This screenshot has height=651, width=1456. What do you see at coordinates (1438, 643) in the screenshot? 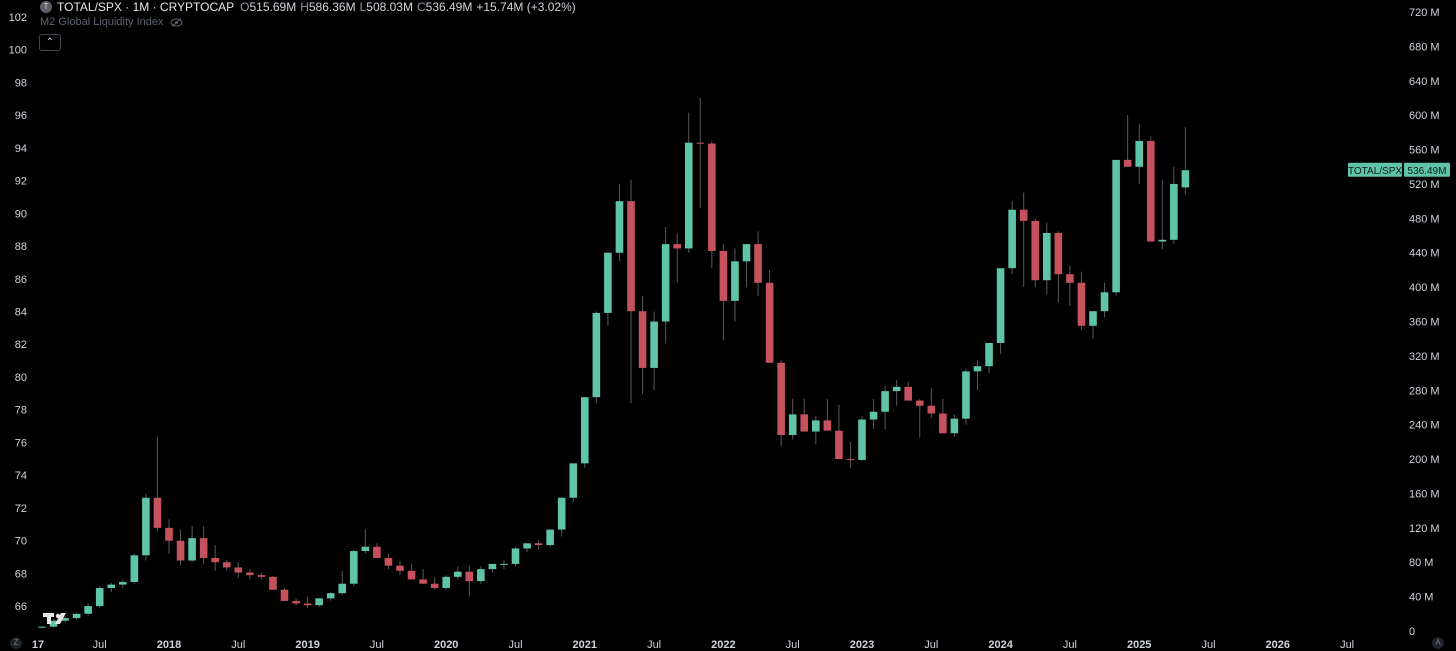
I see `auto-scale-toggle-a: A` at bounding box center [1438, 643].